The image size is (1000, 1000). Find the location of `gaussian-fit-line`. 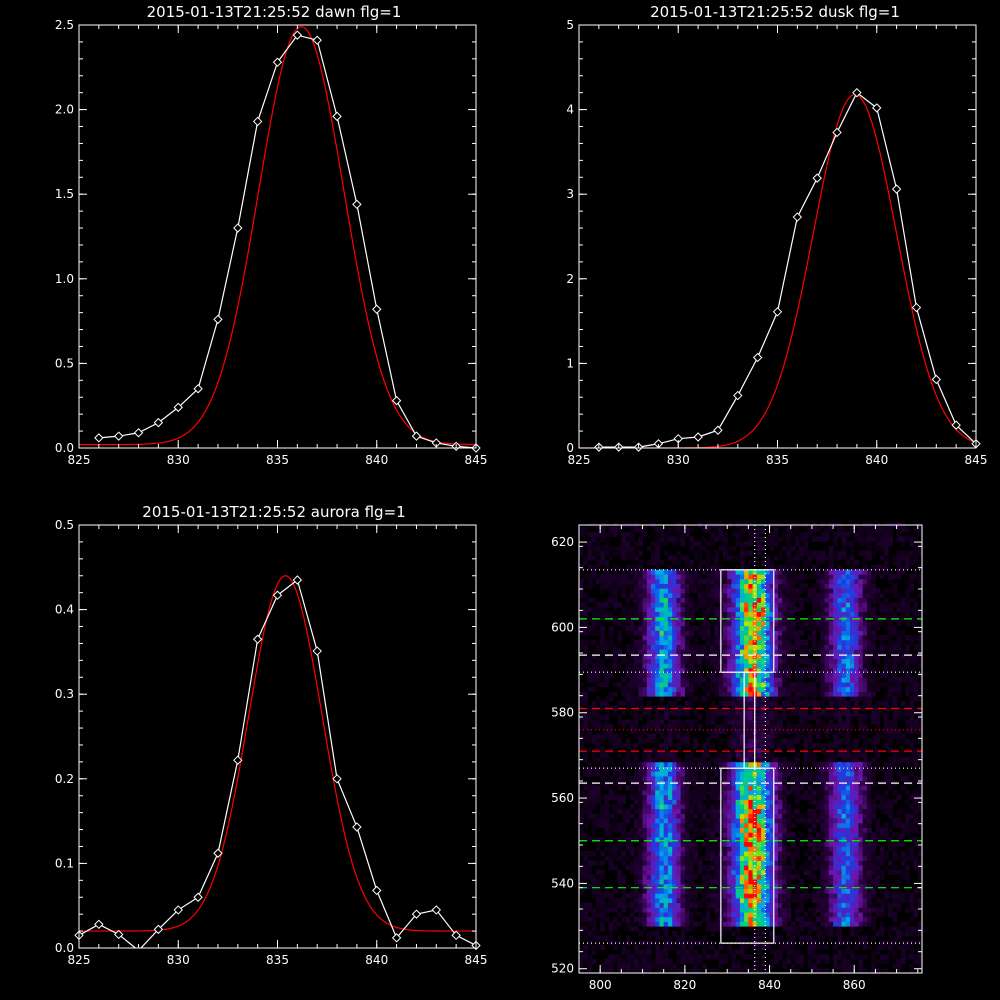

gaussian-fit-line is located at coordinates (777, 270).